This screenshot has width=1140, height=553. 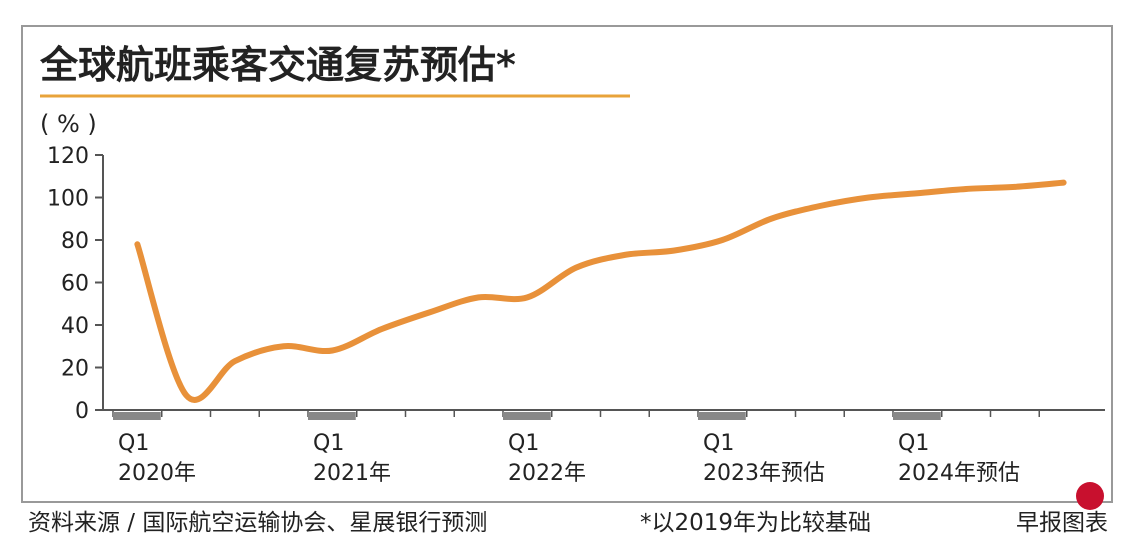 What do you see at coordinates (75, 241) in the screenshot?
I see `y-tick-label: 80` at bounding box center [75, 241].